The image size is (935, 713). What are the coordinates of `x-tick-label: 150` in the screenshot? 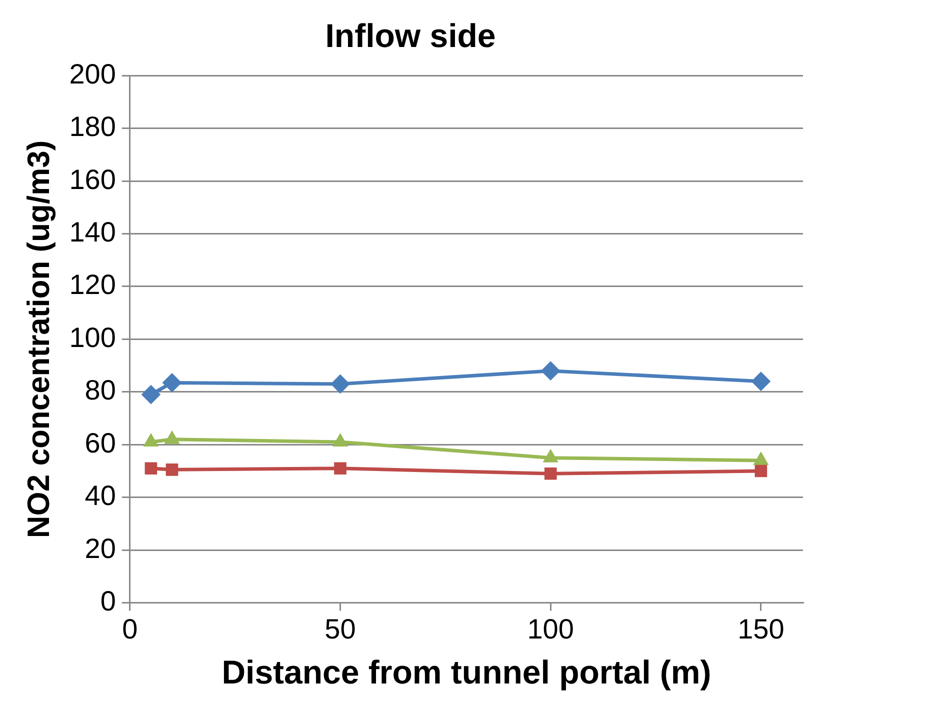 It's located at (761, 628).